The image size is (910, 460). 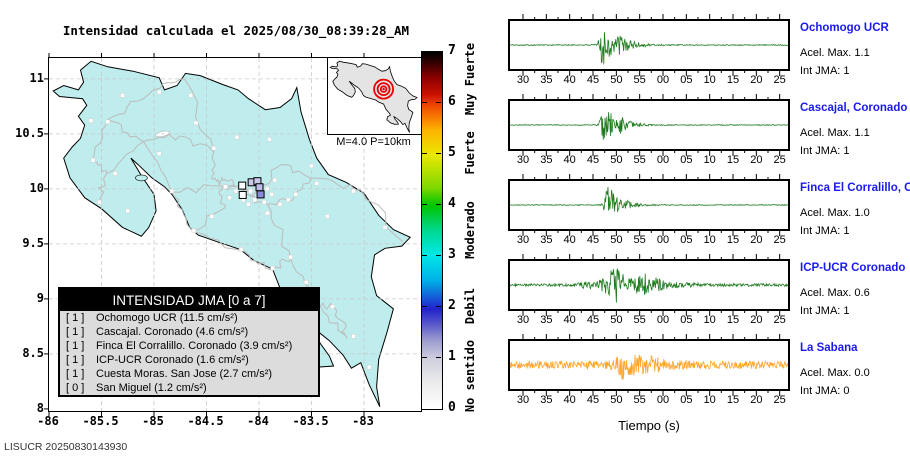 I want to click on y-tick-label: 8.5, so click(x=33, y=352).